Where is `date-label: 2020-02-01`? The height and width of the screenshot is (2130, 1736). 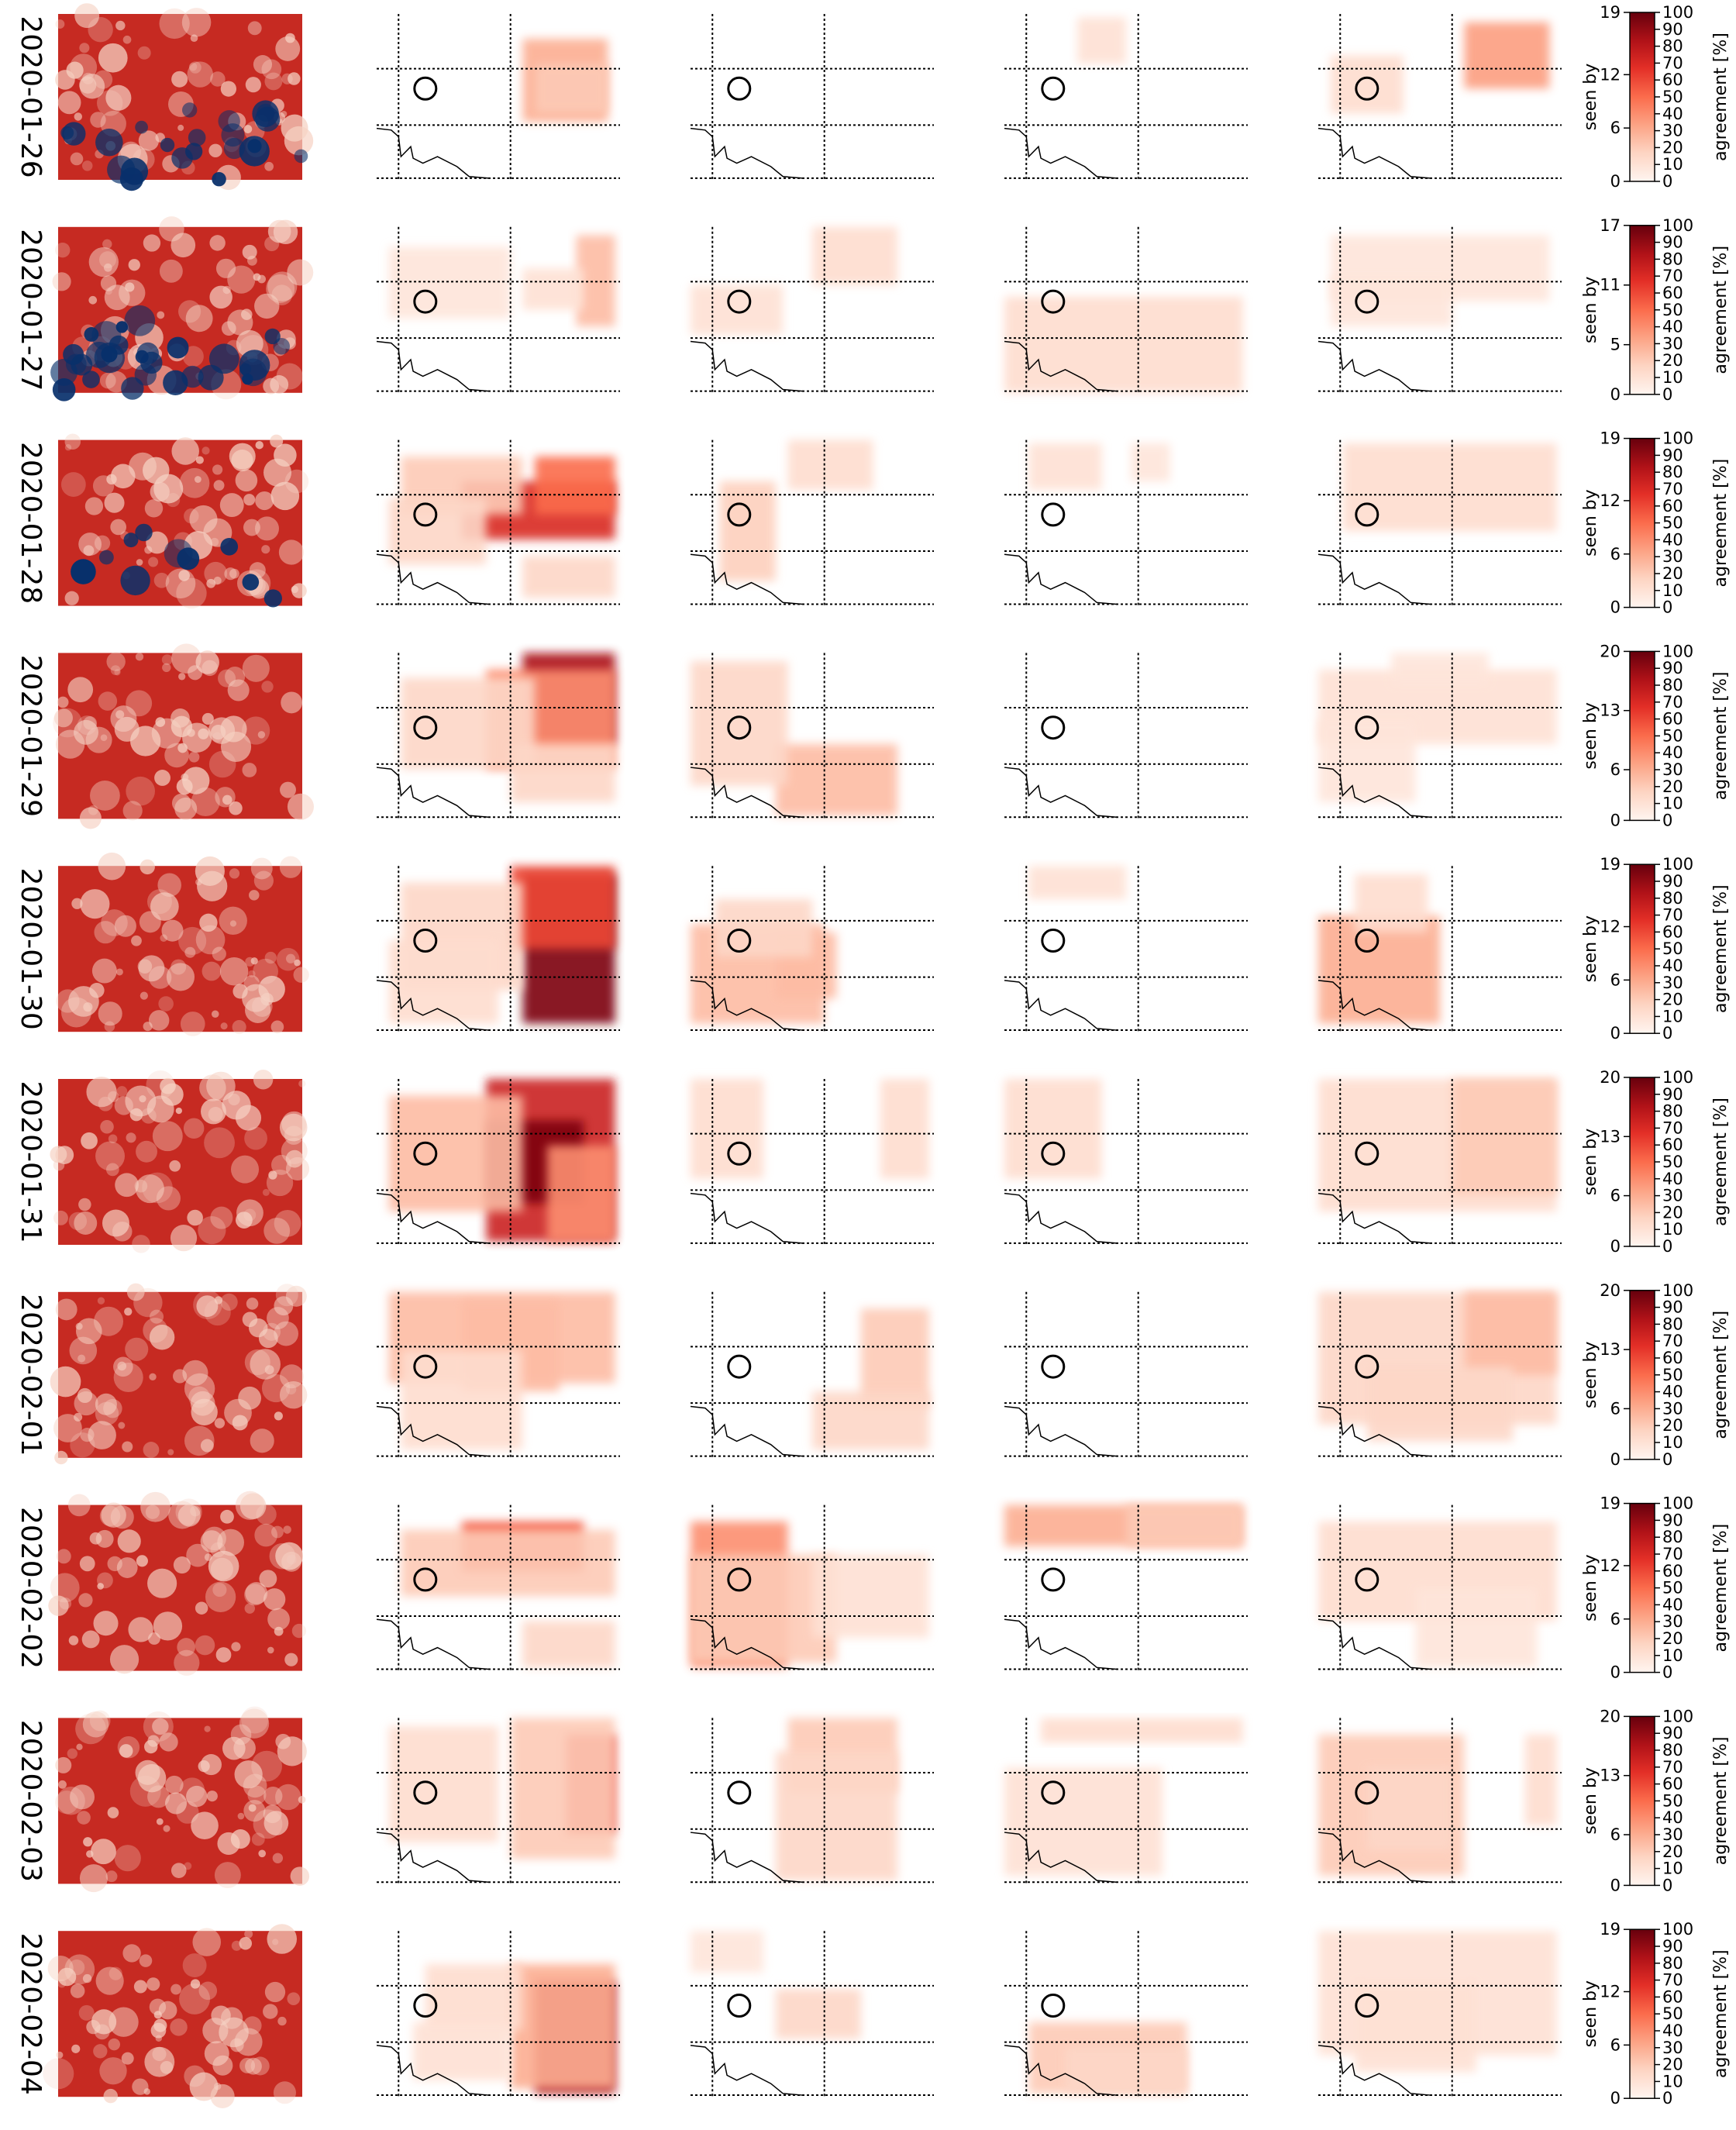 date-label: 2020-02-01 is located at coordinates (30, 1375).